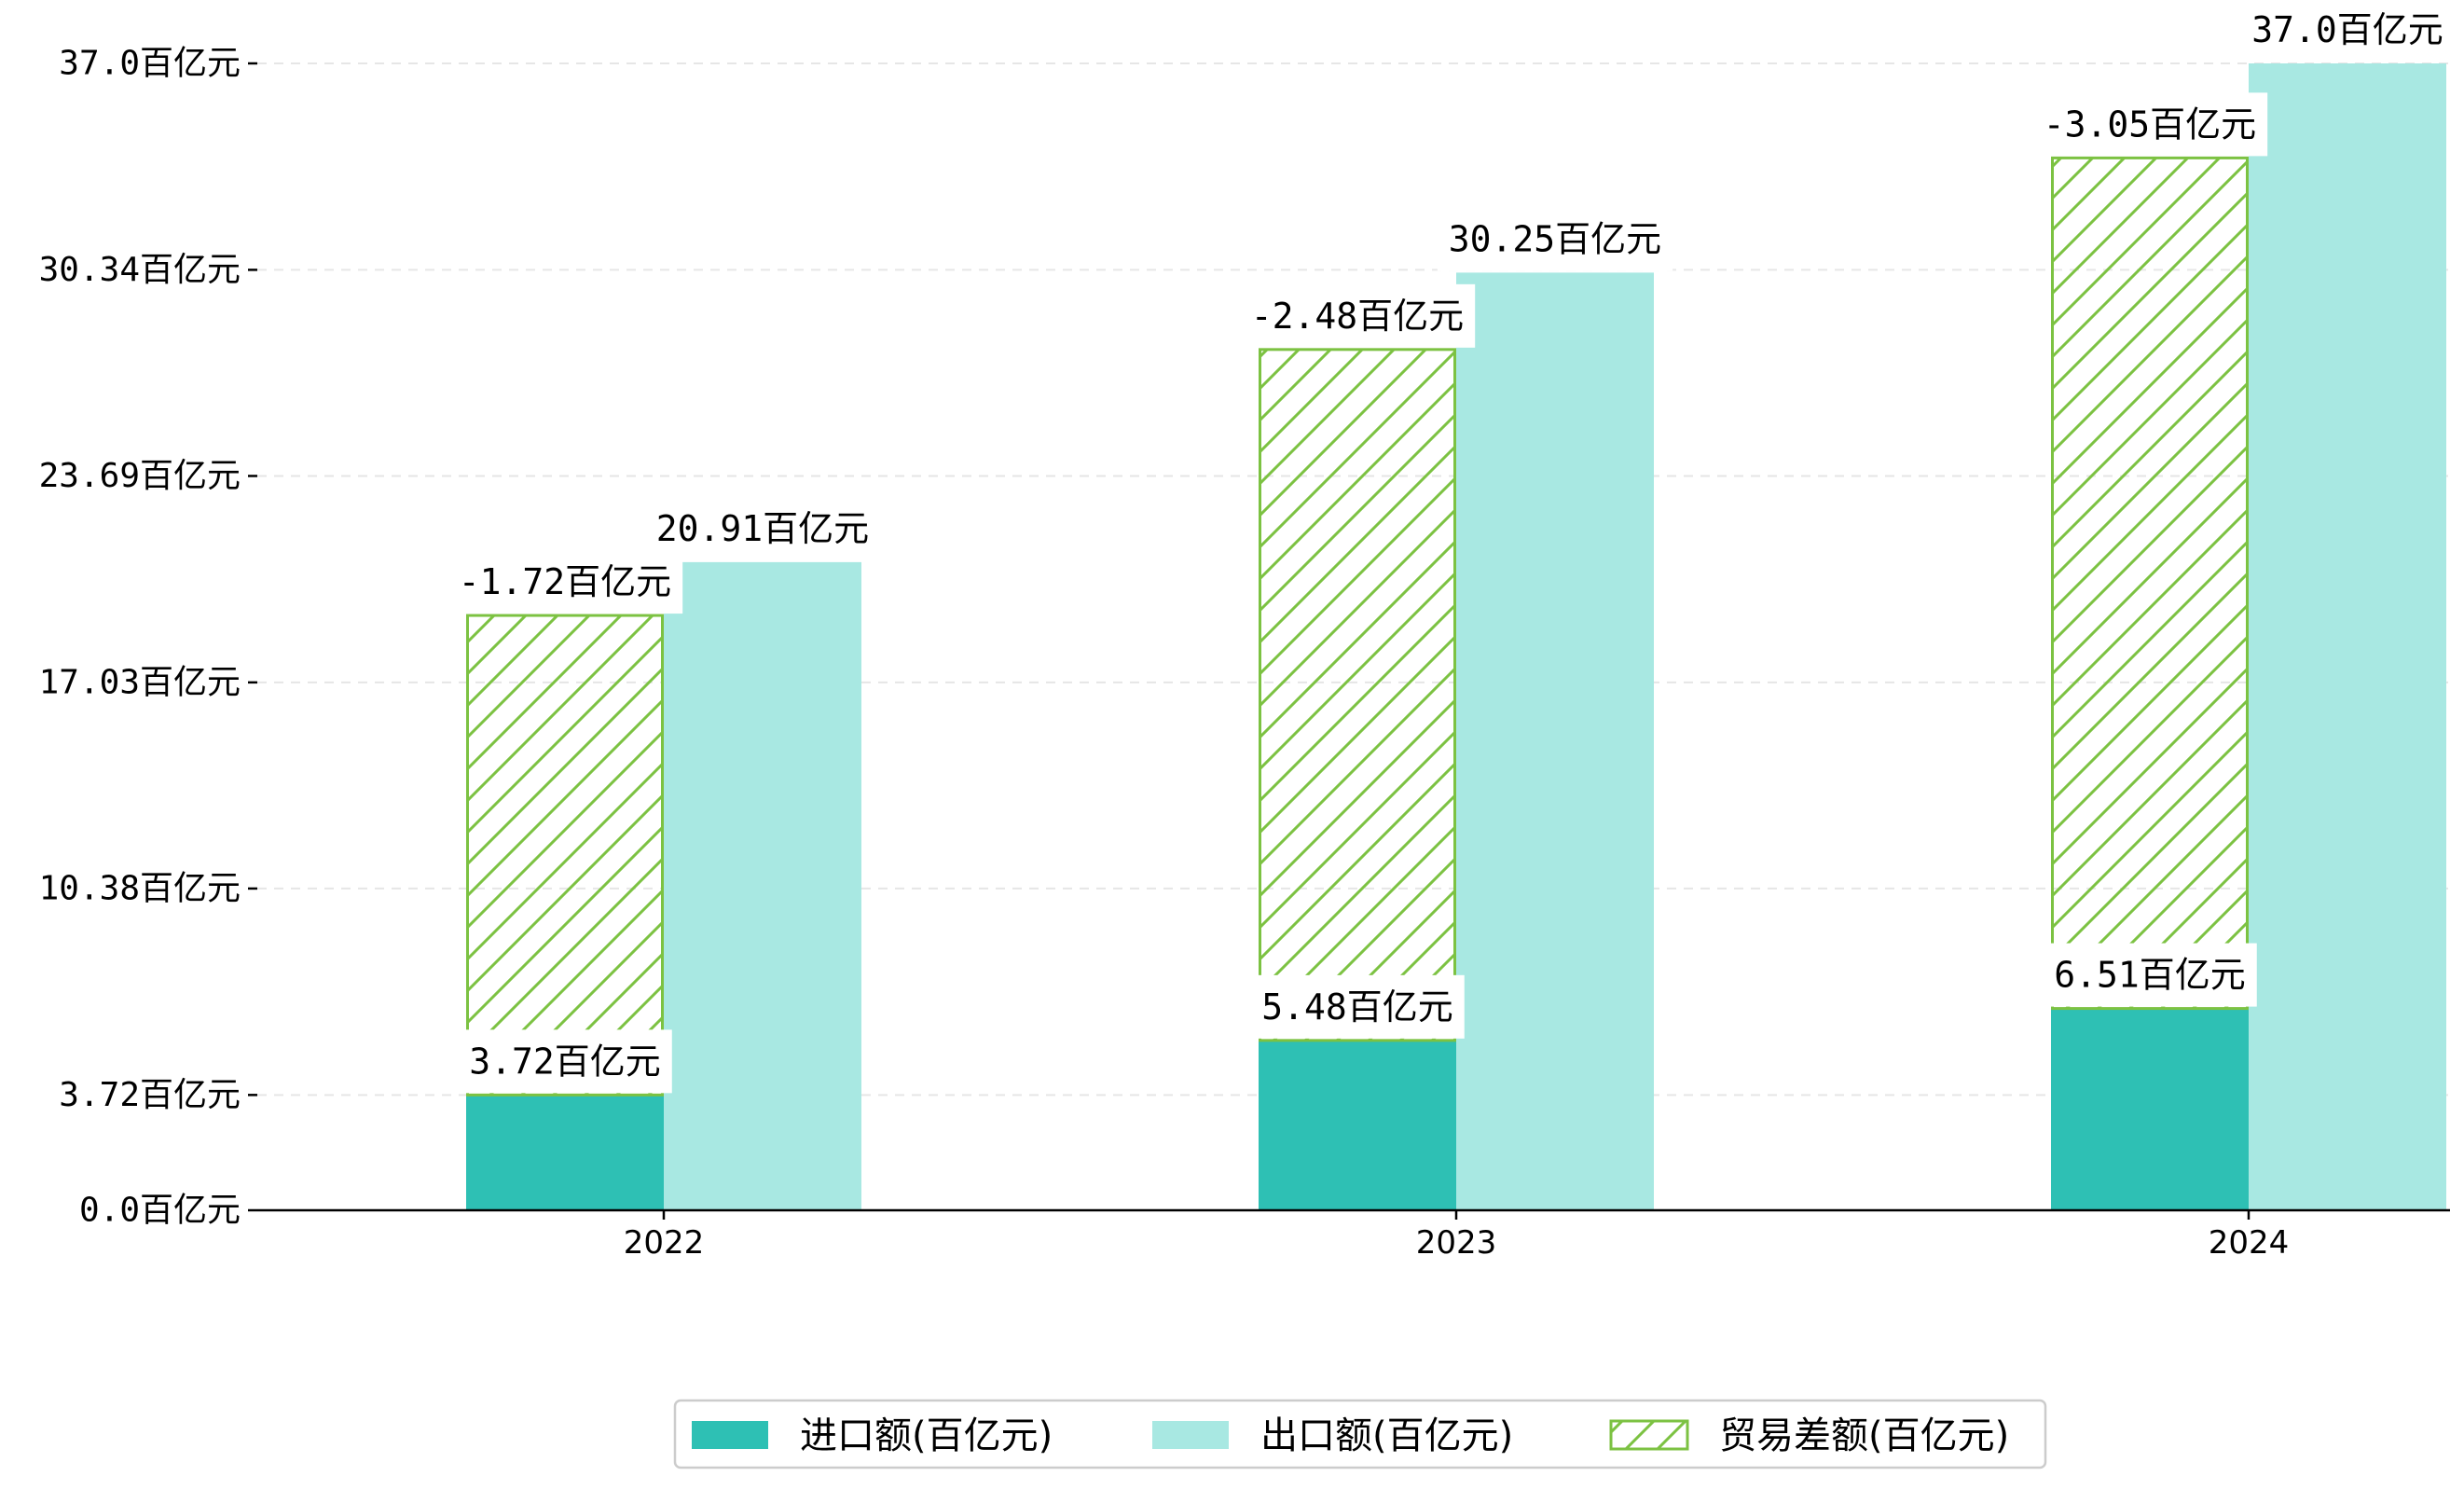 Image resolution: width=2464 pixels, height=1490 pixels. What do you see at coordinates (1864, 1435) in the screenshot?
I see `legend-balance-label: 贸易差额(百亿元)` at bounding box center [1864, 1435].